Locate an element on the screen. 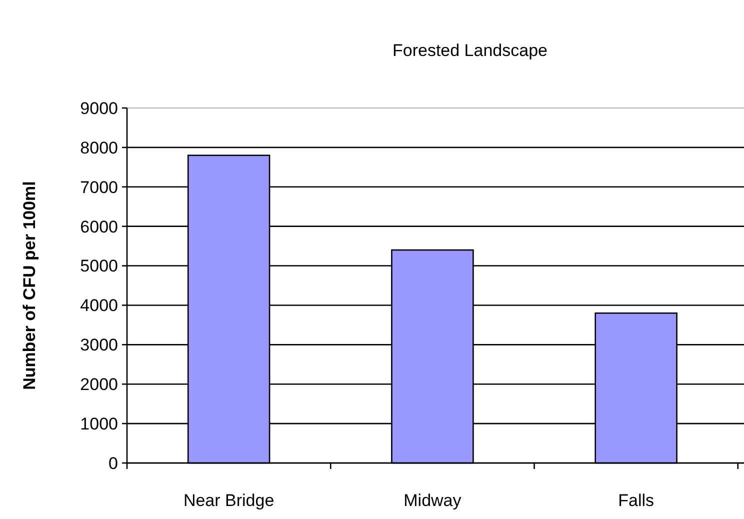 The width and height of the screenshot is (744, 519). x-tick-label: Falls is located at coordinates (636, 500).